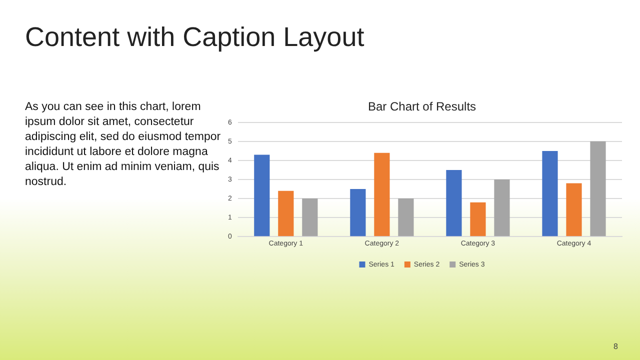  What do you see at coordinates (616, 346) in the screenshot?
I see `text: 8` at bounding box center [616, 346].